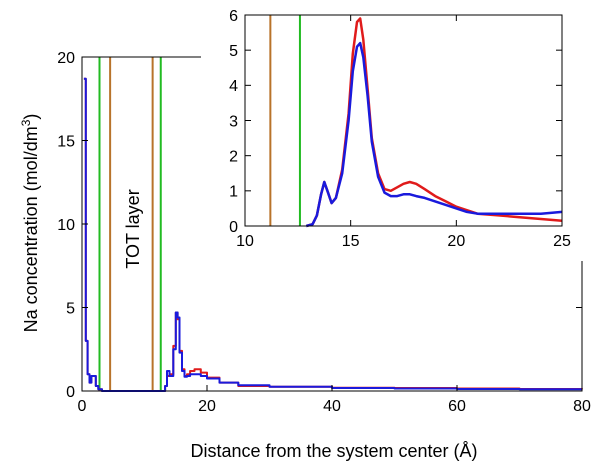 The height and width of the screenshot is (467, 592). Describe the element at coordinates (245, 241) in the screenshot. I see `inset-x-tick-label: 10` at that location.